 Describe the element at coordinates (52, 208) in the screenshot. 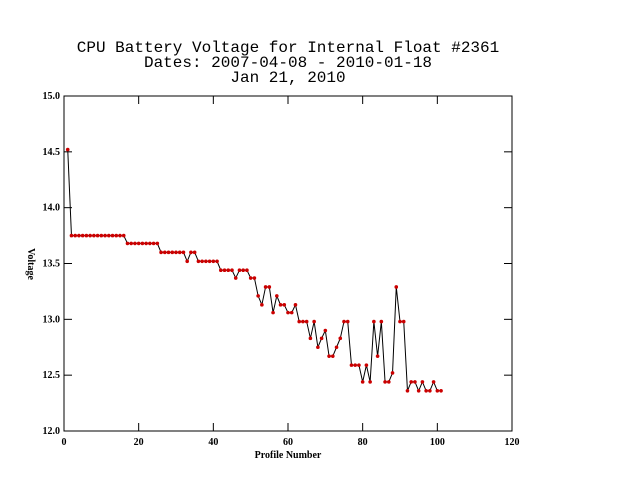

I see `y-tick-label: 14.0` at that location.